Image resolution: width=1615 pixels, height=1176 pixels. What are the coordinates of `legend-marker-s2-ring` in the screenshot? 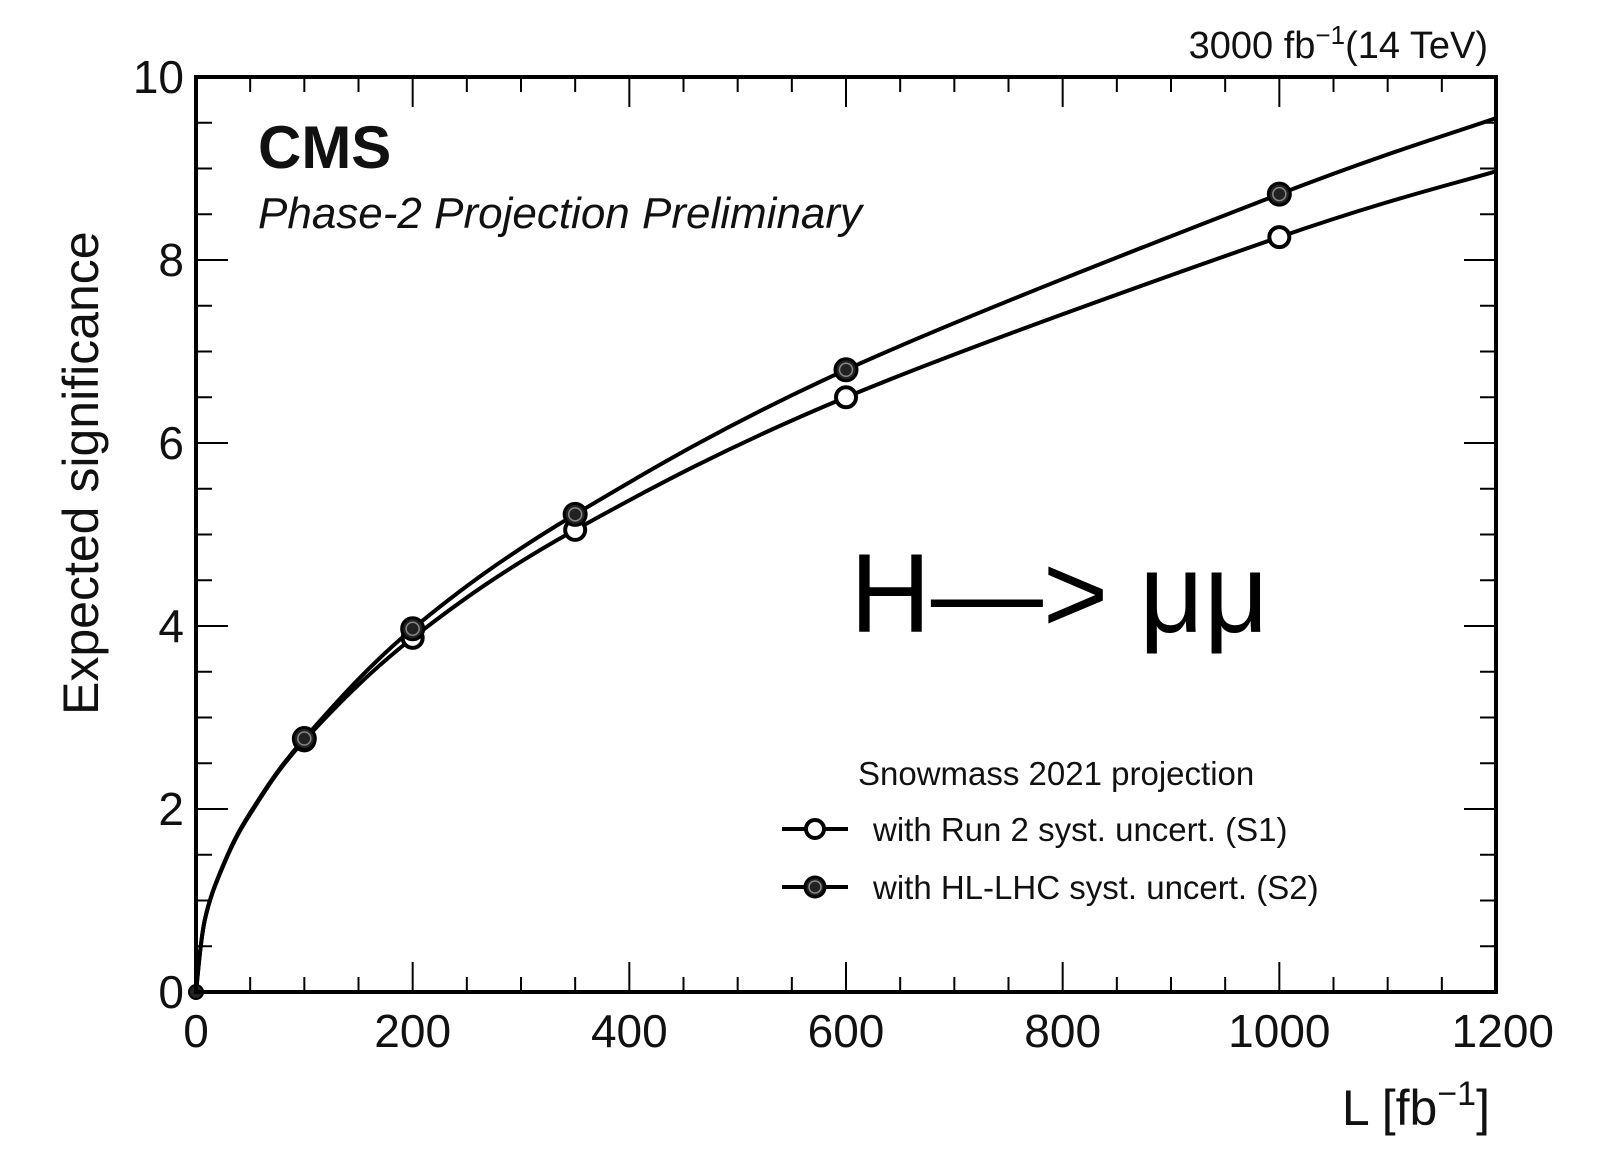 It's located at (815, 887).